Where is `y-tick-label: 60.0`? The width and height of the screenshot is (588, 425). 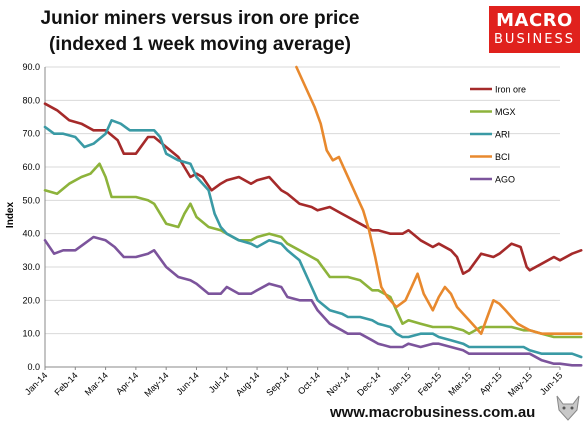
y-tick-label: 60.0 is located at coordinates (31, 167).